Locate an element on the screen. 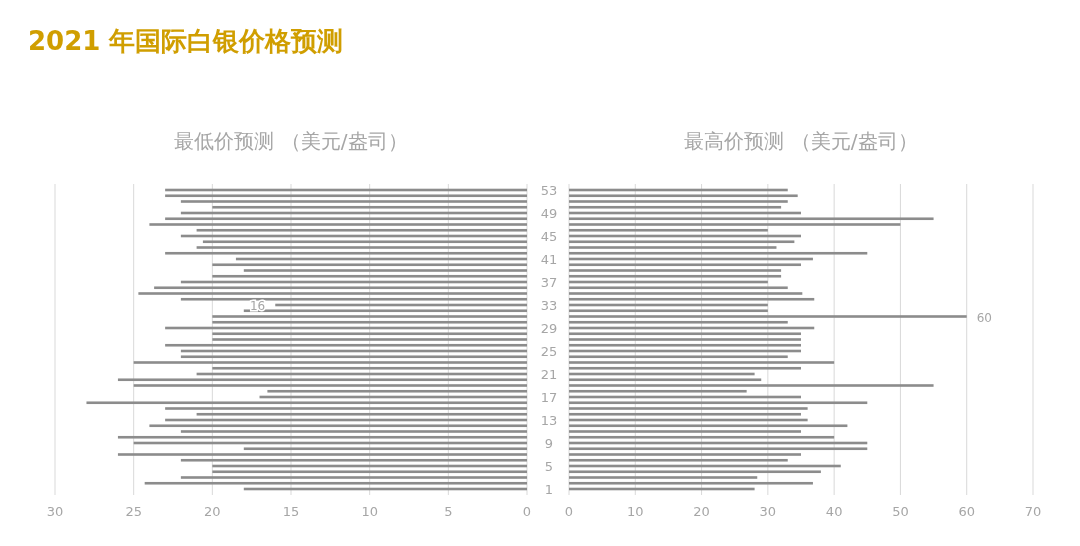  y-tick-label: 5 is located at coordinates (549, 466).